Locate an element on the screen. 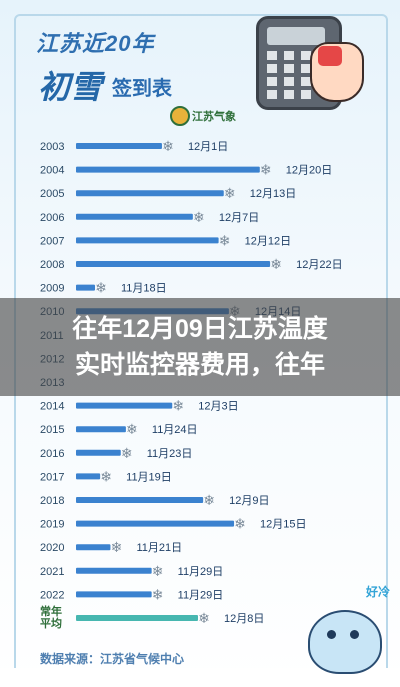  category-label: 2022 is located at coordinates (52, 595).